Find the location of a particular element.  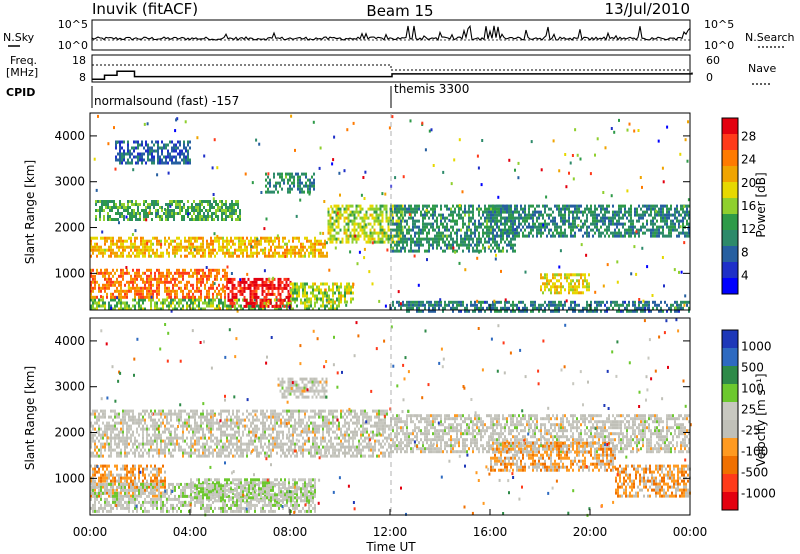

cpid-label: CPID is located at coordinates (20, 92).